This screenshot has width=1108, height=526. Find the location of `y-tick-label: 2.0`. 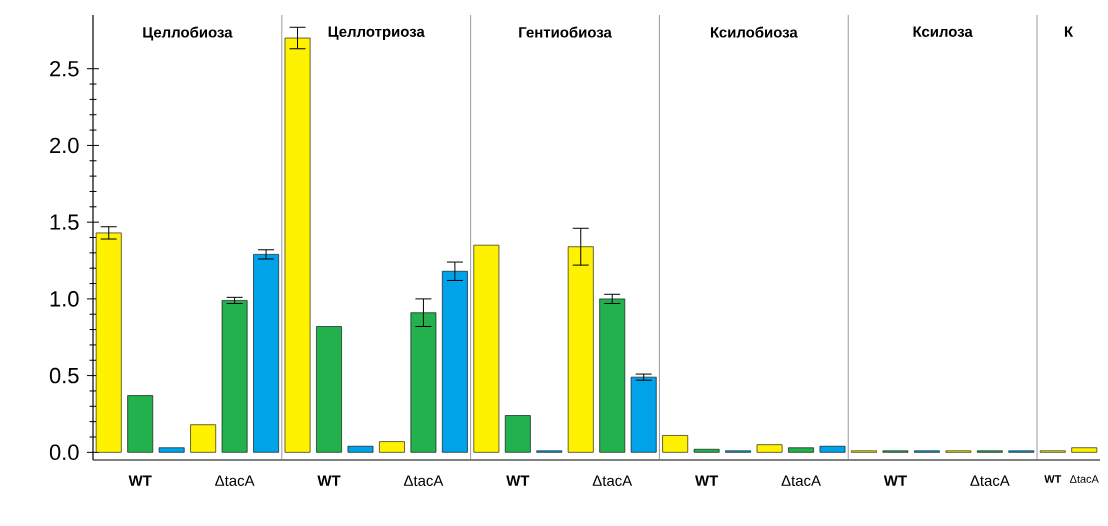

y-tick-label: 2.0 is located at coordinates (64, 145).